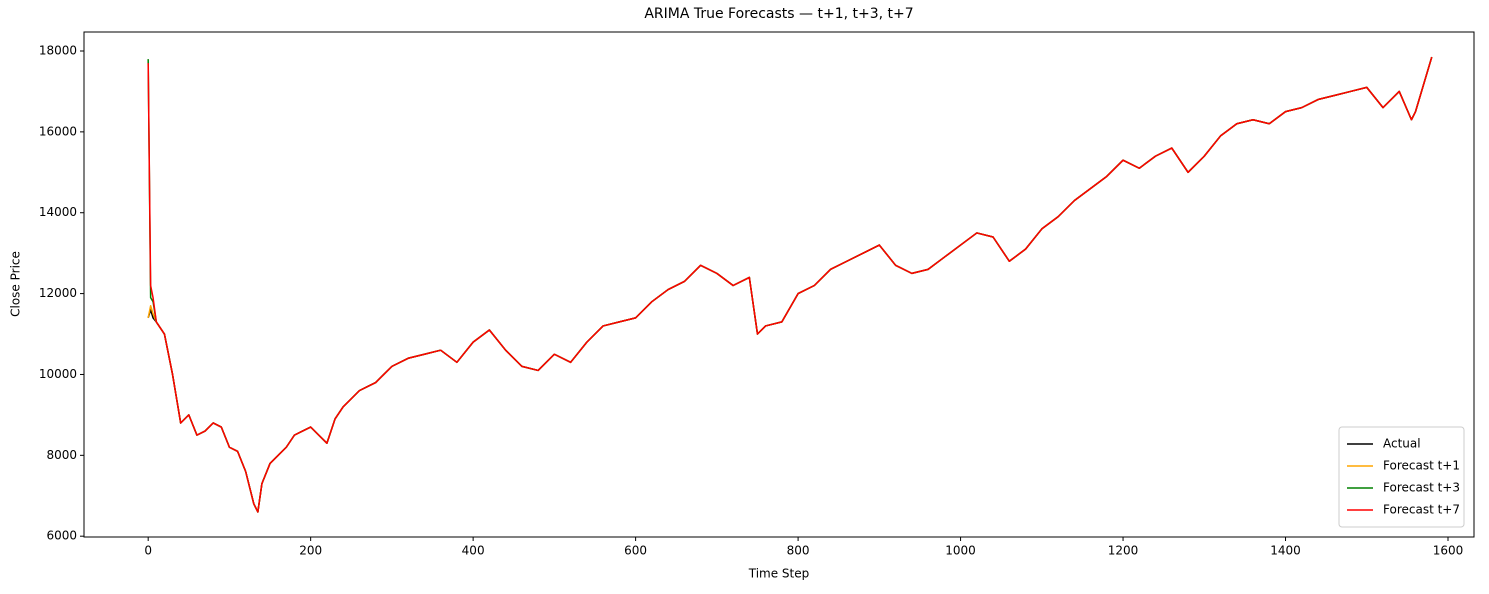 The image size is (1489, 594). Describe the element at coordinates (1421, 466) in the screenshot. I see `legend-label: Forecast t+1` at that location.